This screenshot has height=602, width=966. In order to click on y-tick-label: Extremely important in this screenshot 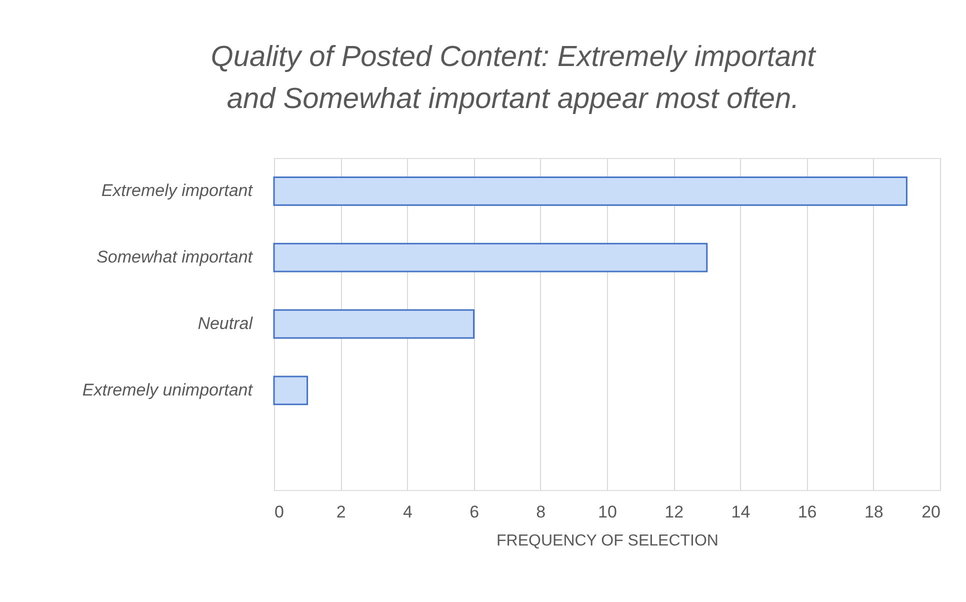, I will do `click(177, 190)`.